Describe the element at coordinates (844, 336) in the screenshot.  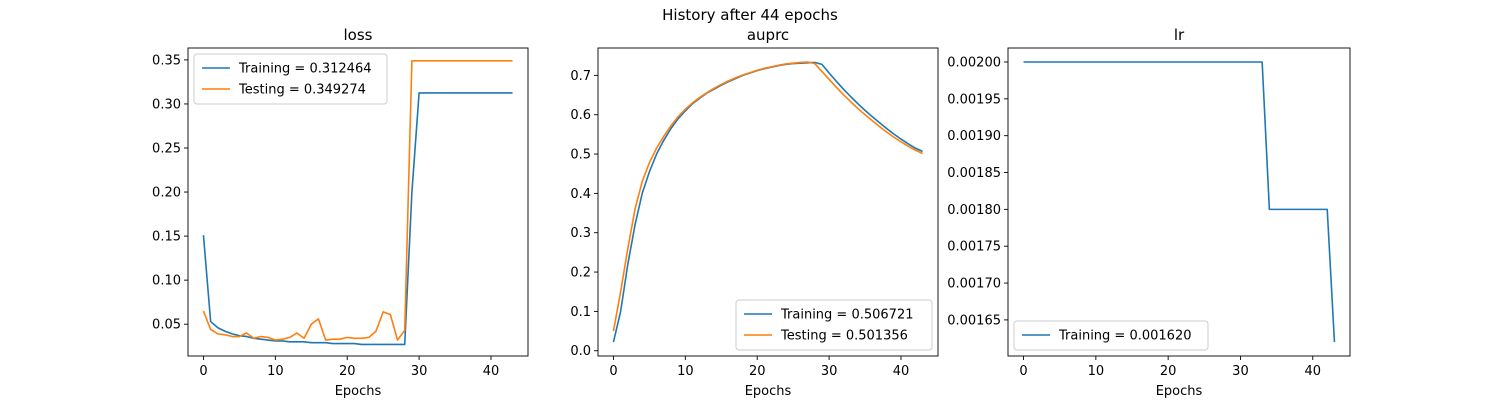
I see `legend-label: Testing = 0.501356` at that location.